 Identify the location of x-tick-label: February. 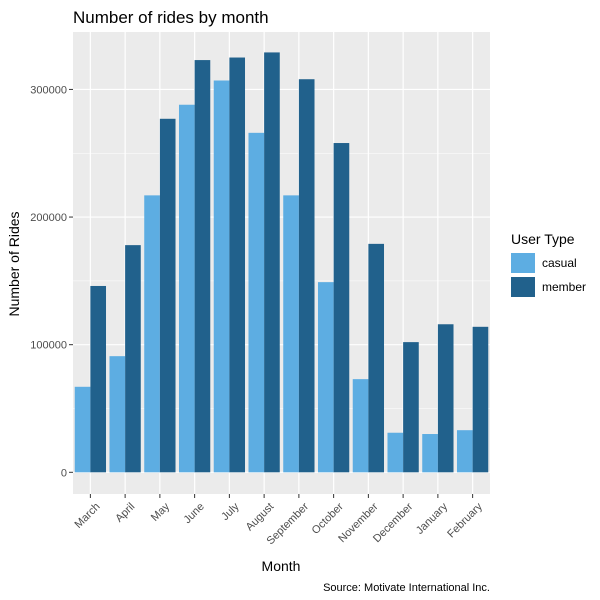
(465, 520).